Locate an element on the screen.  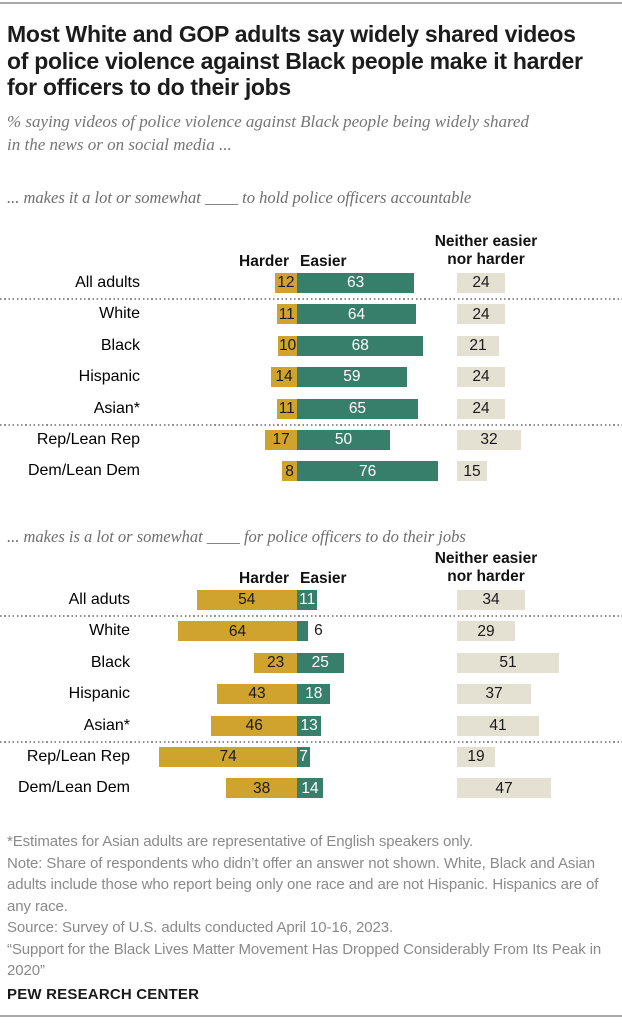
bar-value: 10 is located at coordinates (288, 346).